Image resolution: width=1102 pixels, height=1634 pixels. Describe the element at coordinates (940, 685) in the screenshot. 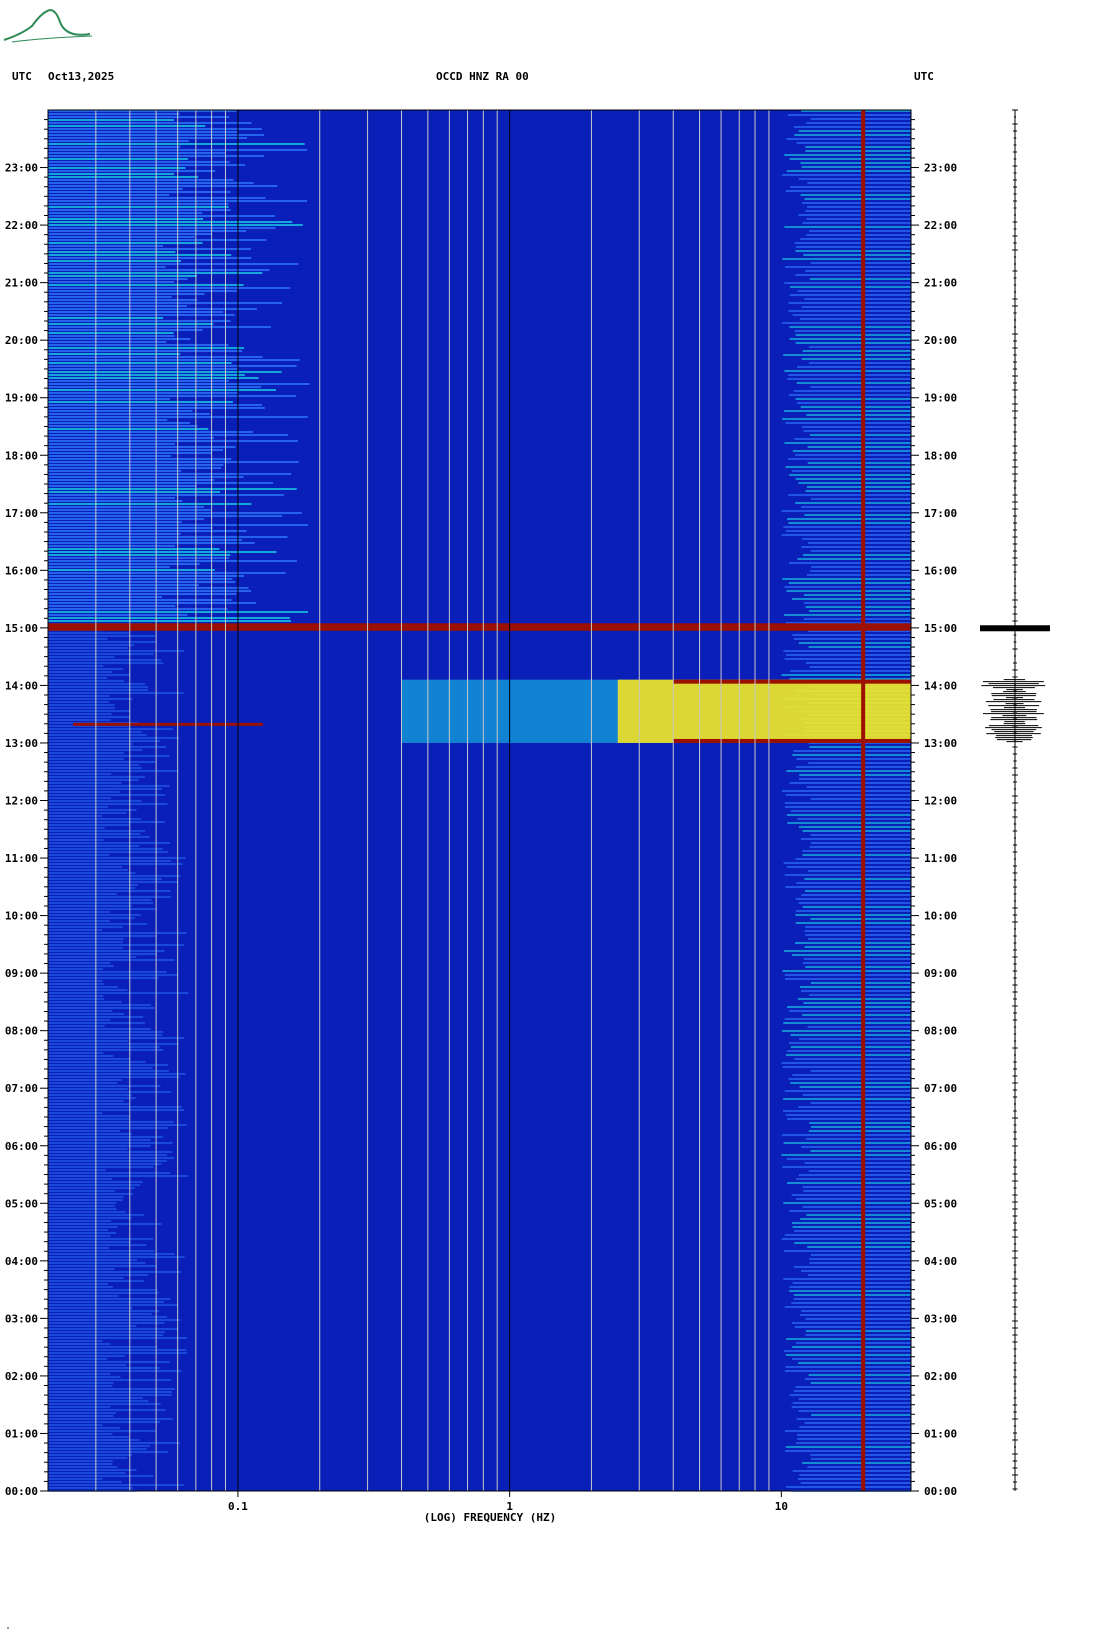

I see `y-tick-label-right: 14:00` at that location.